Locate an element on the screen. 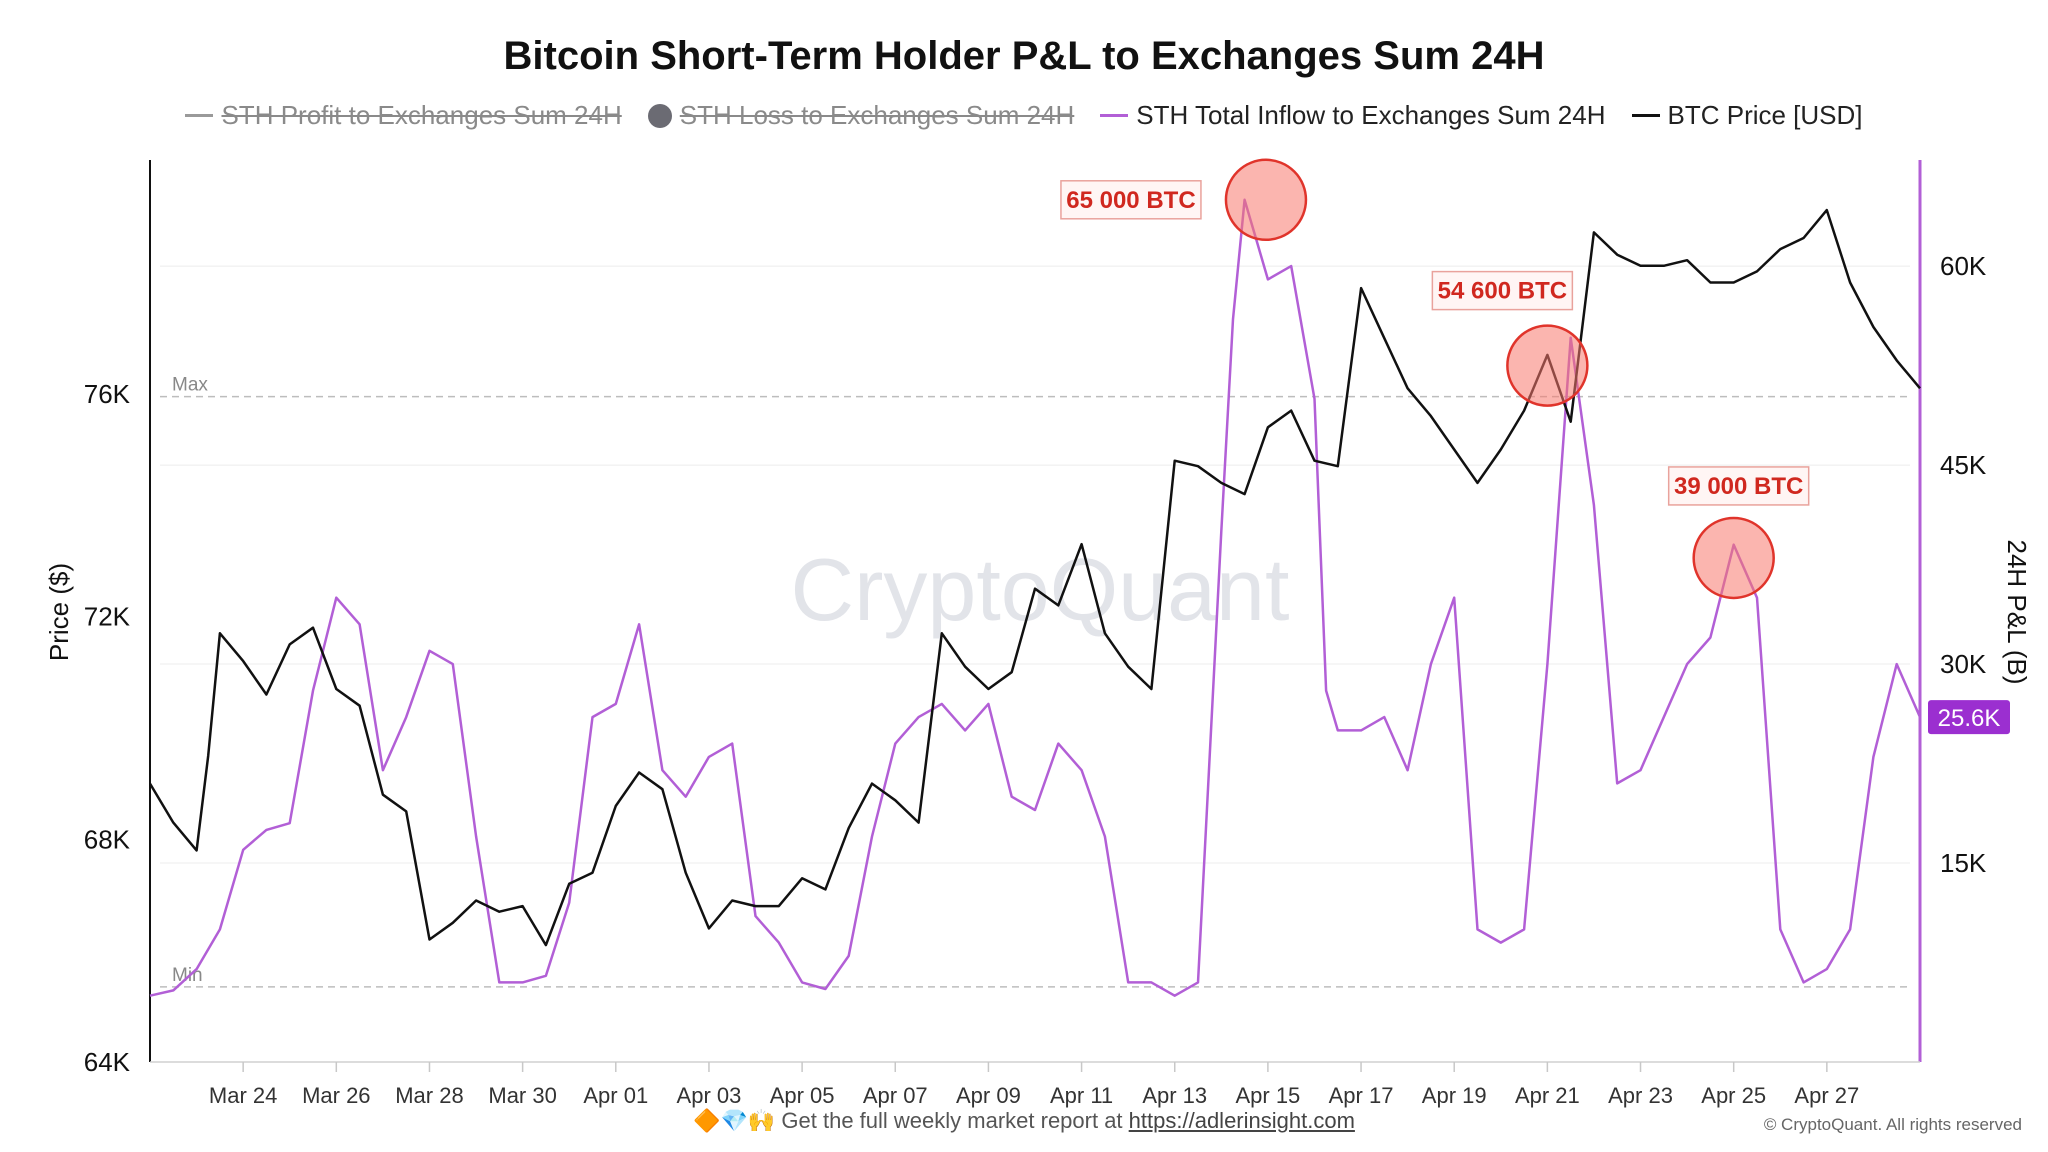 This screenshot has height=1152, width=2048. last-value-badge-text: 25.6K is located at coordinates (1969, 718).